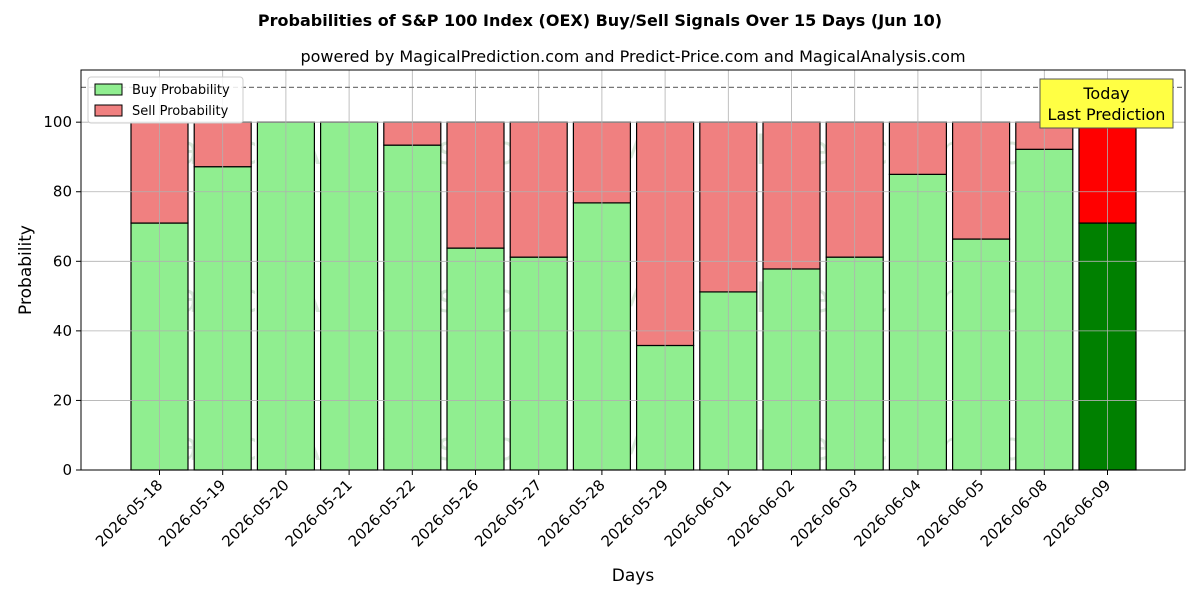 The width and height of the screenshot is (1200, 600). Describe the element at coordinates (319, 513) in the screenshot. I see `x-tick-label: 2026-05-21` at that location.